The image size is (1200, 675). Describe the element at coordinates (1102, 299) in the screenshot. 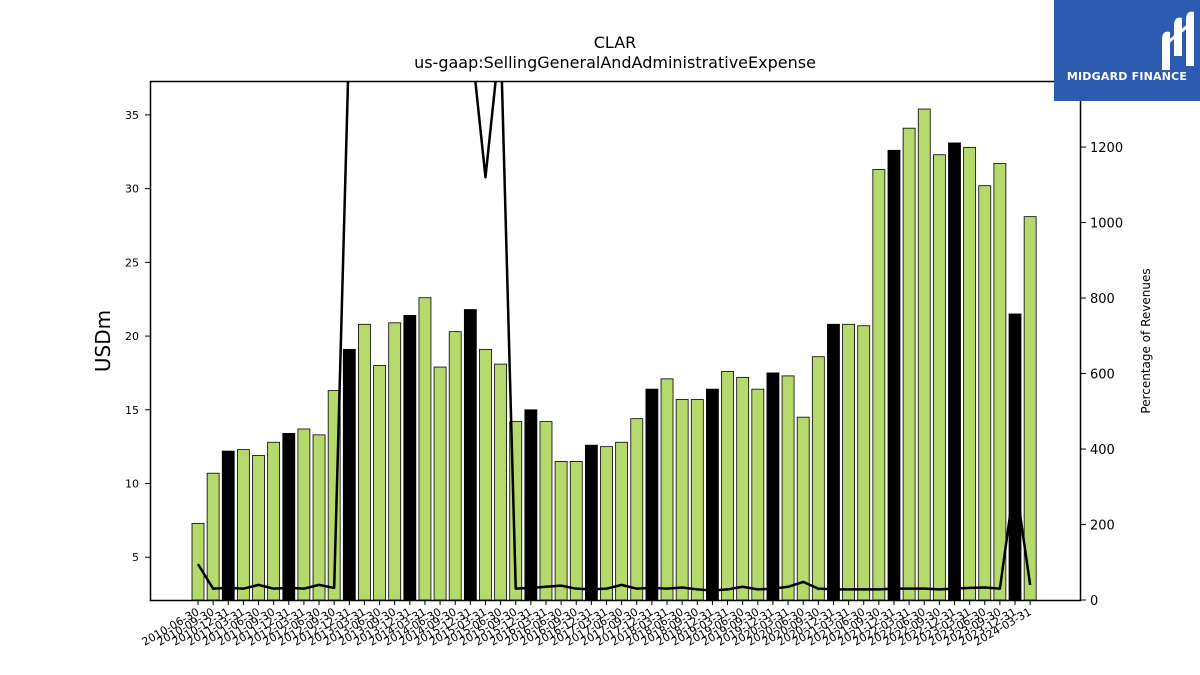

I see `y2-tick-label: 800` at that location.